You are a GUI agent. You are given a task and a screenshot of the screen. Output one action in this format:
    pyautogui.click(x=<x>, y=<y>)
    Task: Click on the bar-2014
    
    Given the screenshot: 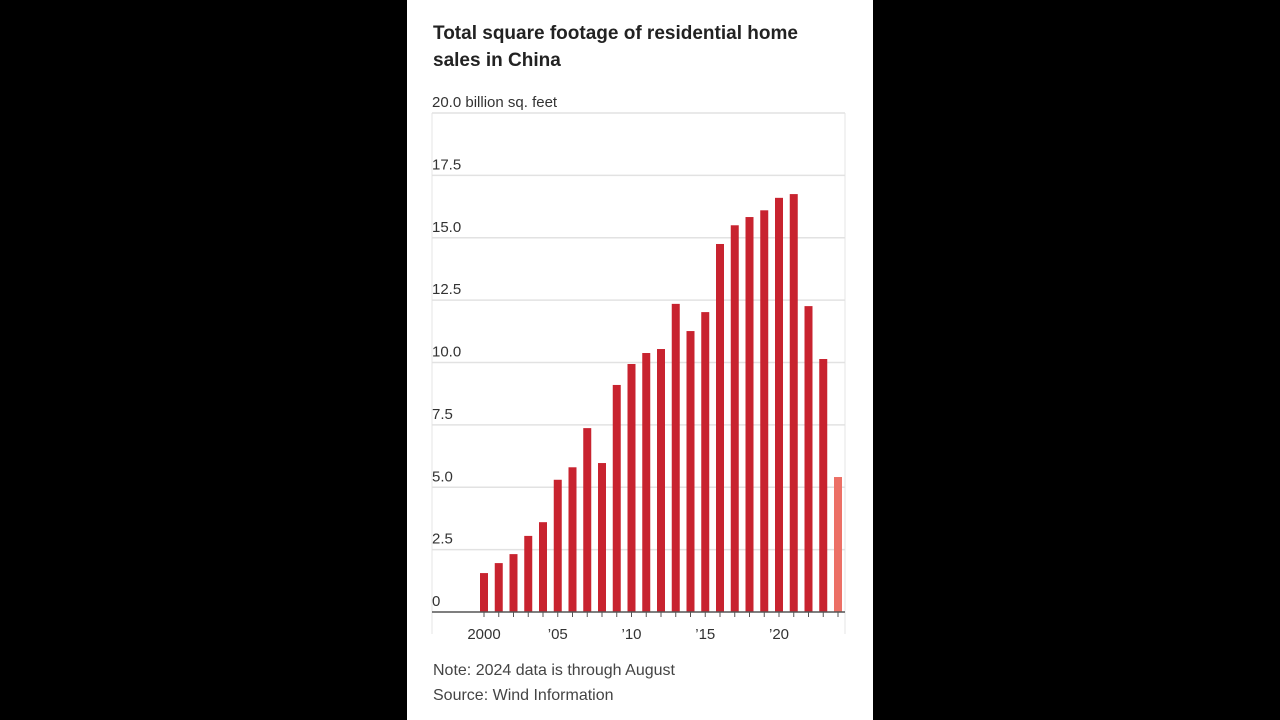 What is the action you would take?
    pyautogui.click(x=690, y=471)
    